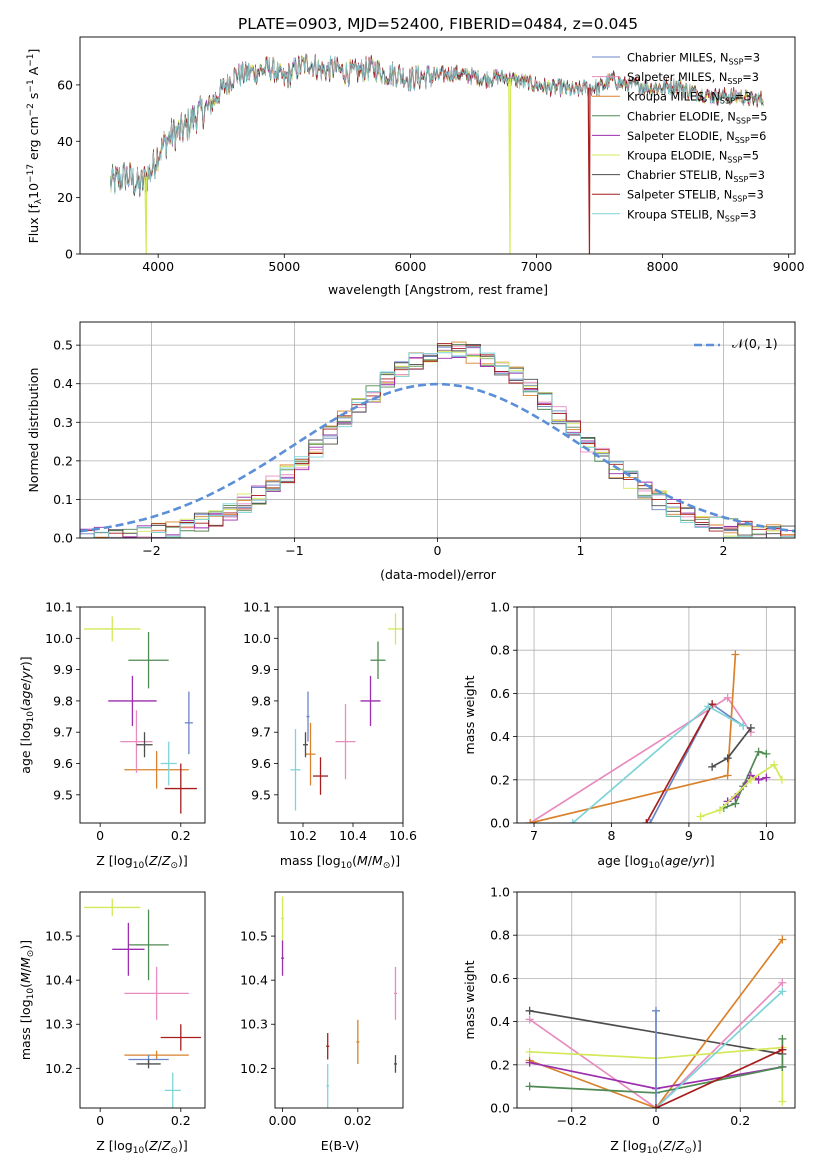  What do you see at coordinates (724, 550) in the screenshot?
I see `x-tick-label: 2` at bounding box center [724, 550].